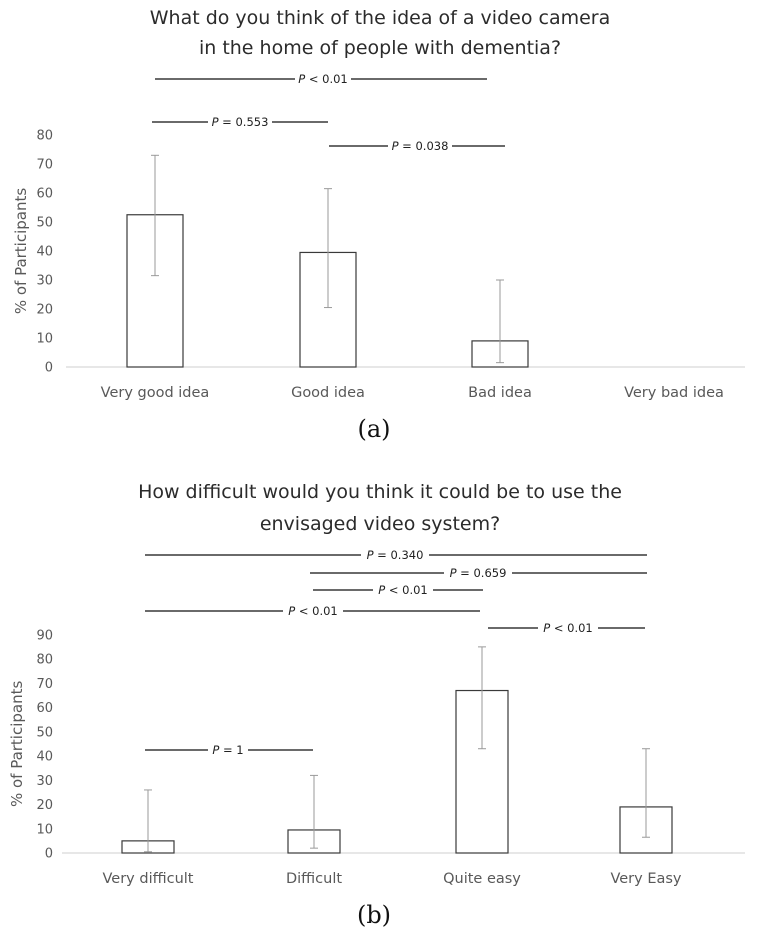  What do you see at coordinates (380, 48) in the screenshot?
I see `chart-title: in the home of people with dementia?` at bounding box center [380, 48].